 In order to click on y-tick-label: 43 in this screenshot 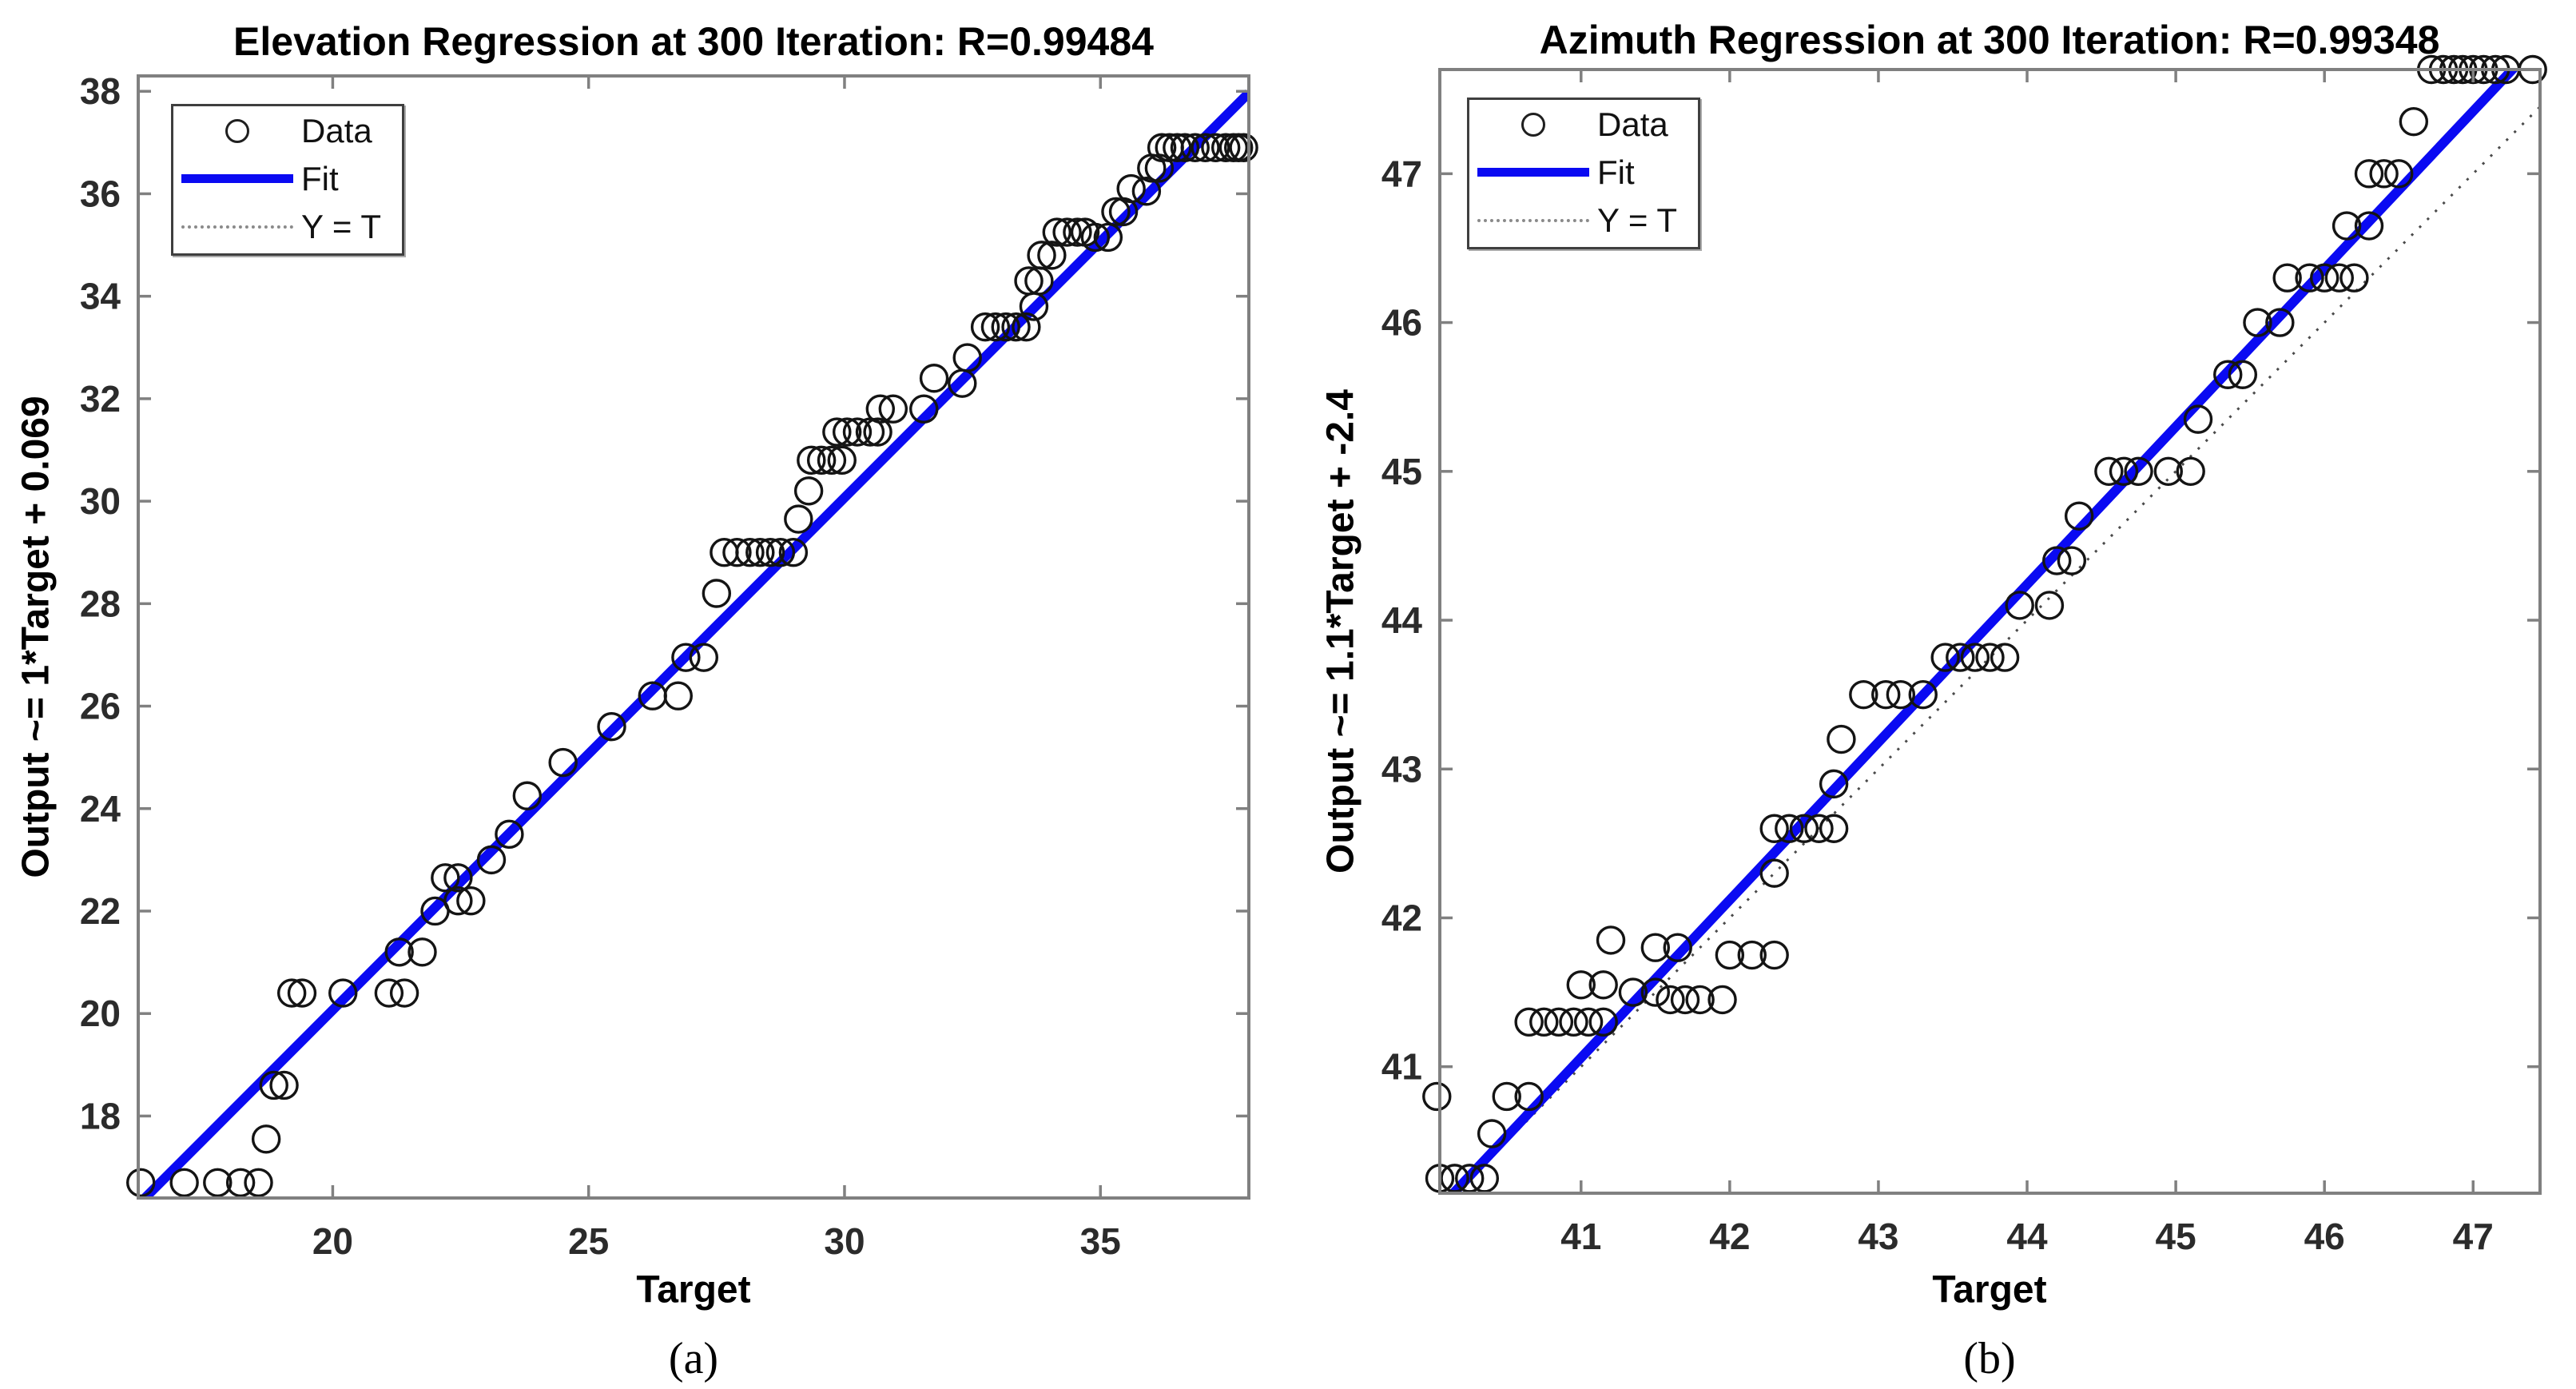, I will do `click(1401, 769)`.